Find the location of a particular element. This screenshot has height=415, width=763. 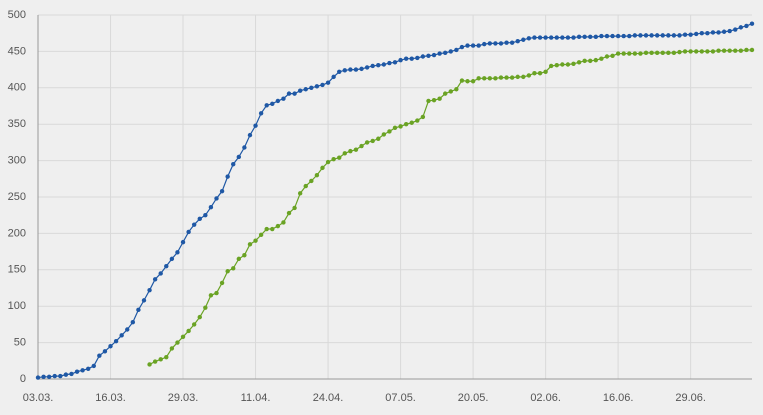

x-tick-label: 02.06. is located at coordinates (545, 398).